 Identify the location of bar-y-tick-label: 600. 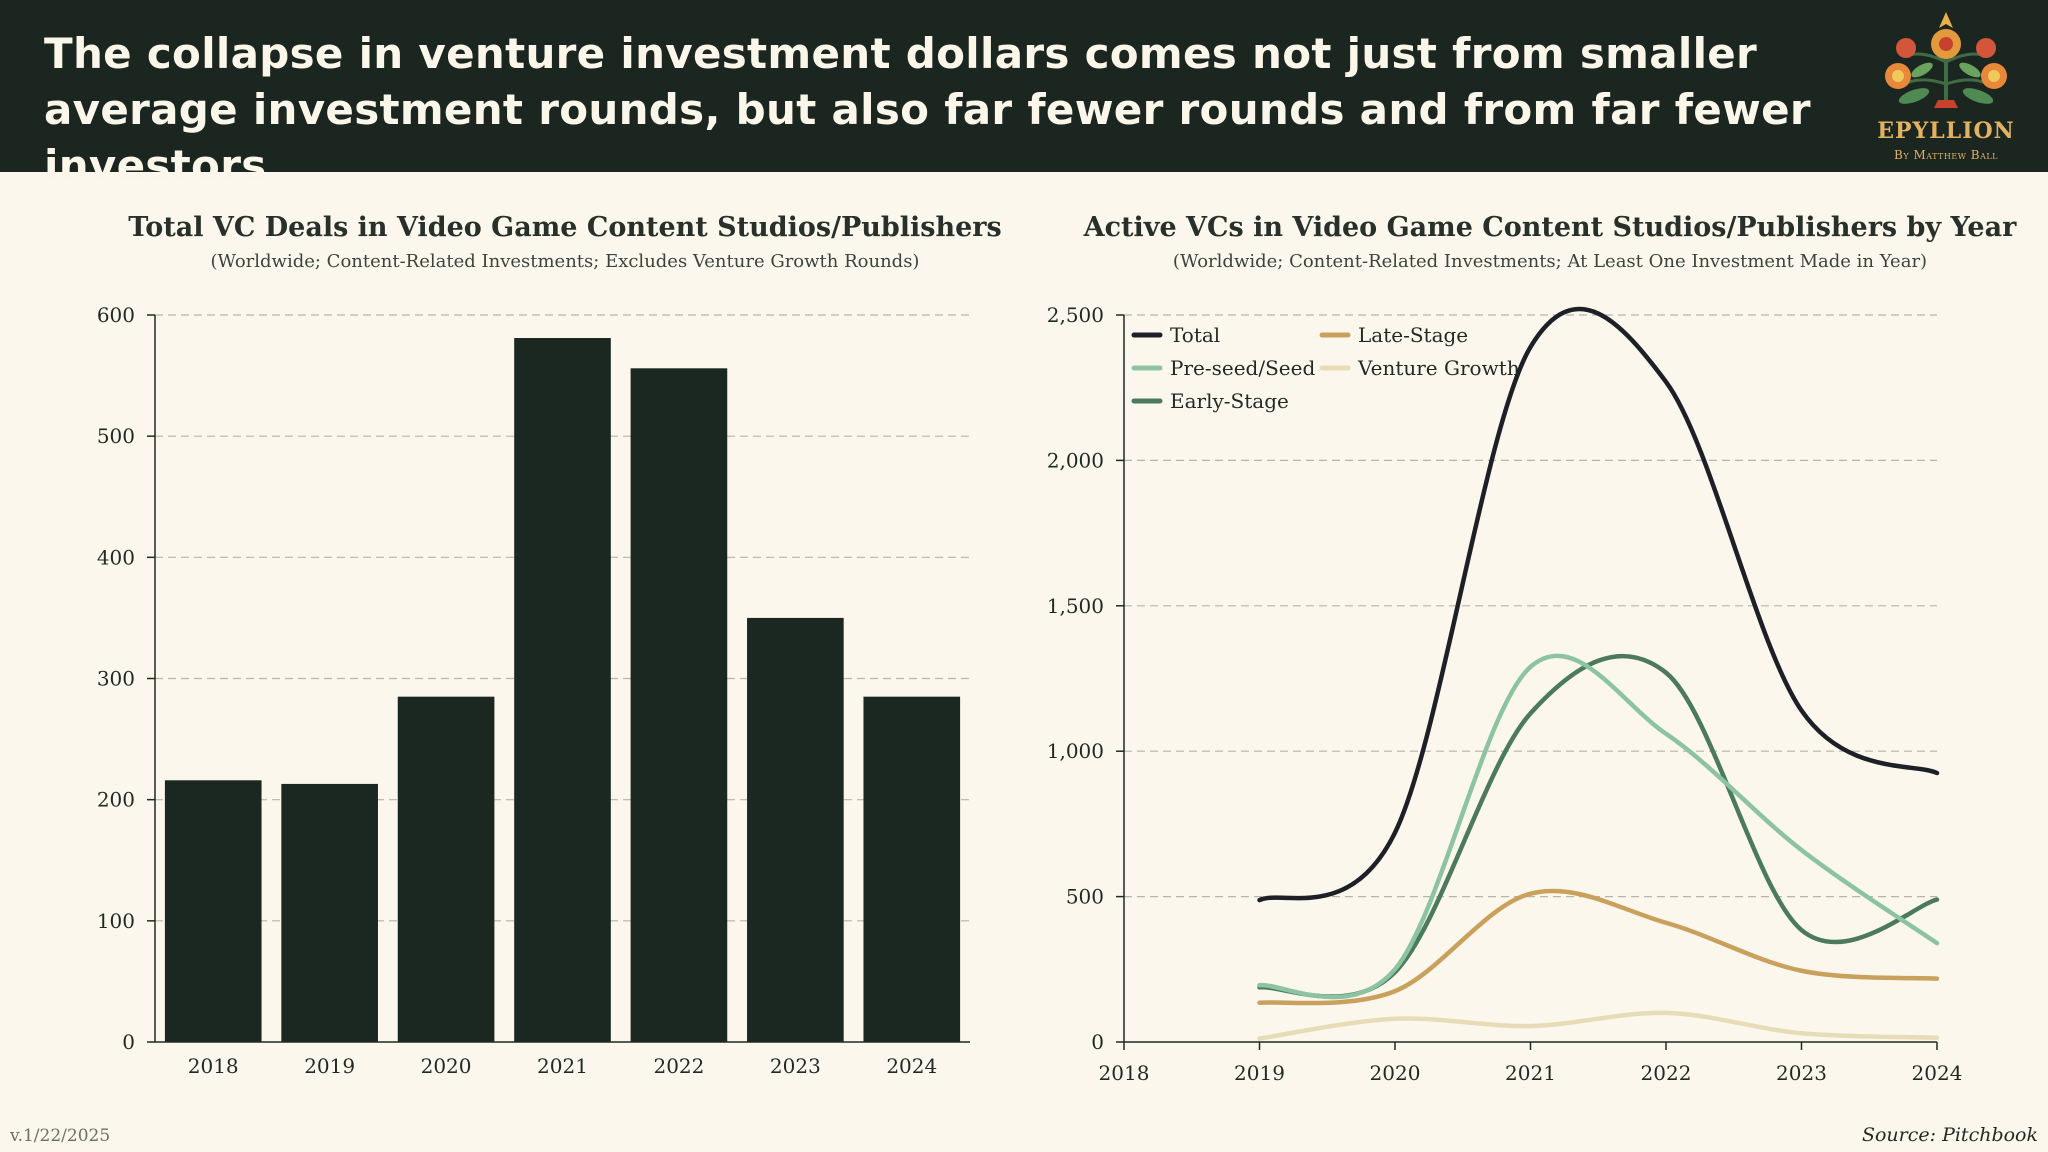
(116, 315).